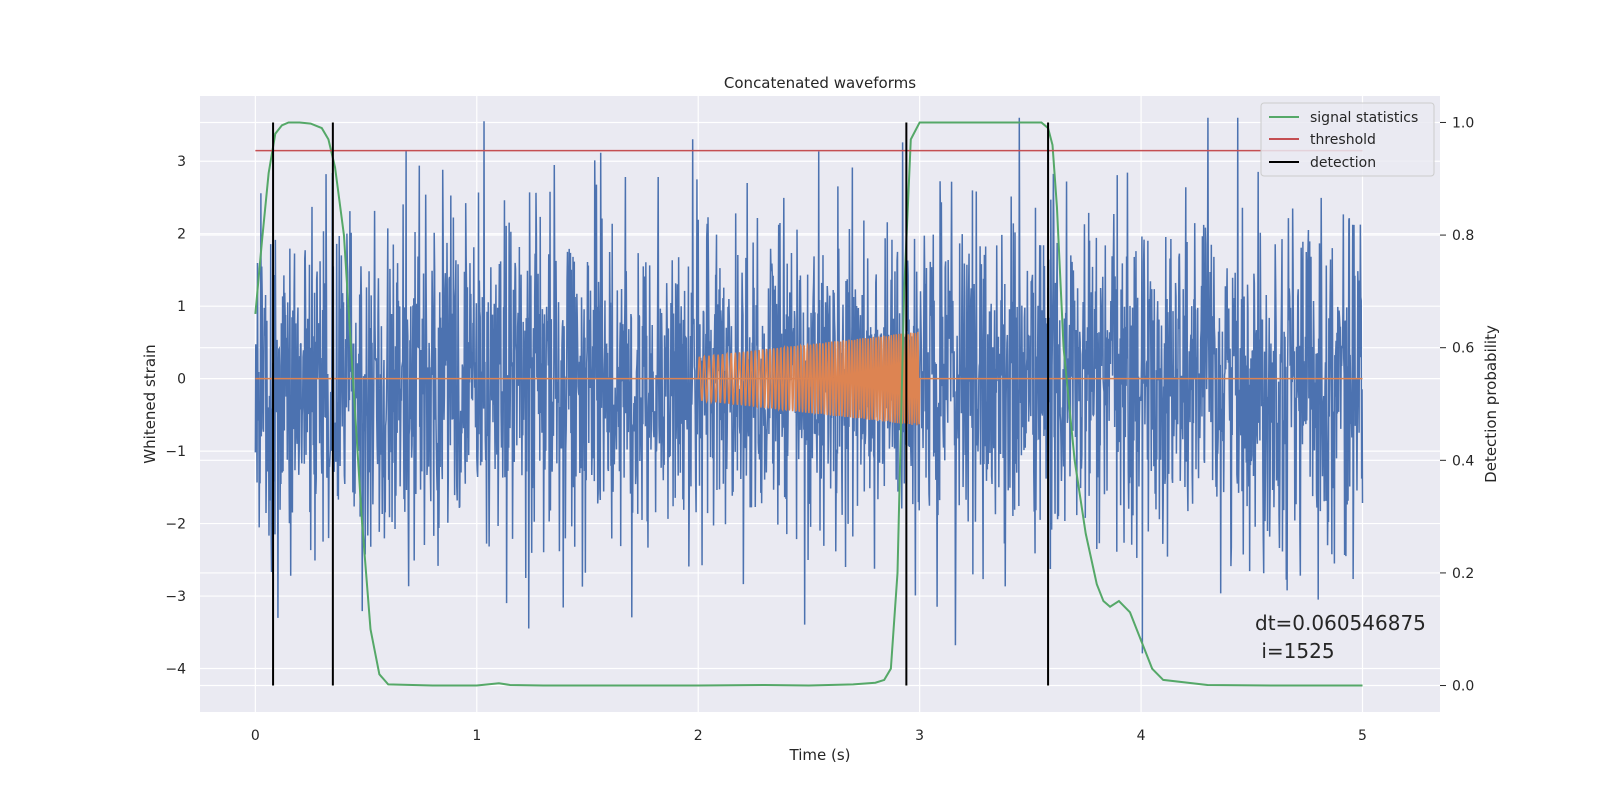  What do you see at coordinates (820, 755) in the screenshot?
I see `x-axis-label: Time (s)` at bounding box center [820, 755].